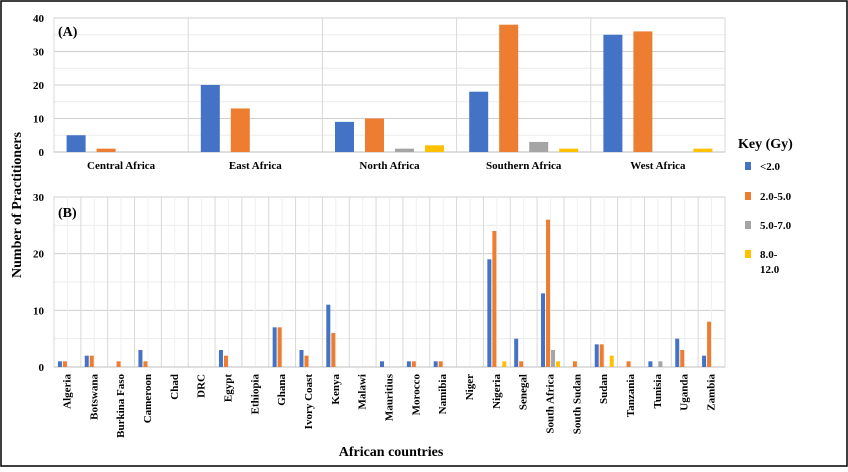  Describe the element at coordinates (551, 404) in the screenshot. I see `x-tick-label-south-africa: South Africa` at that location.